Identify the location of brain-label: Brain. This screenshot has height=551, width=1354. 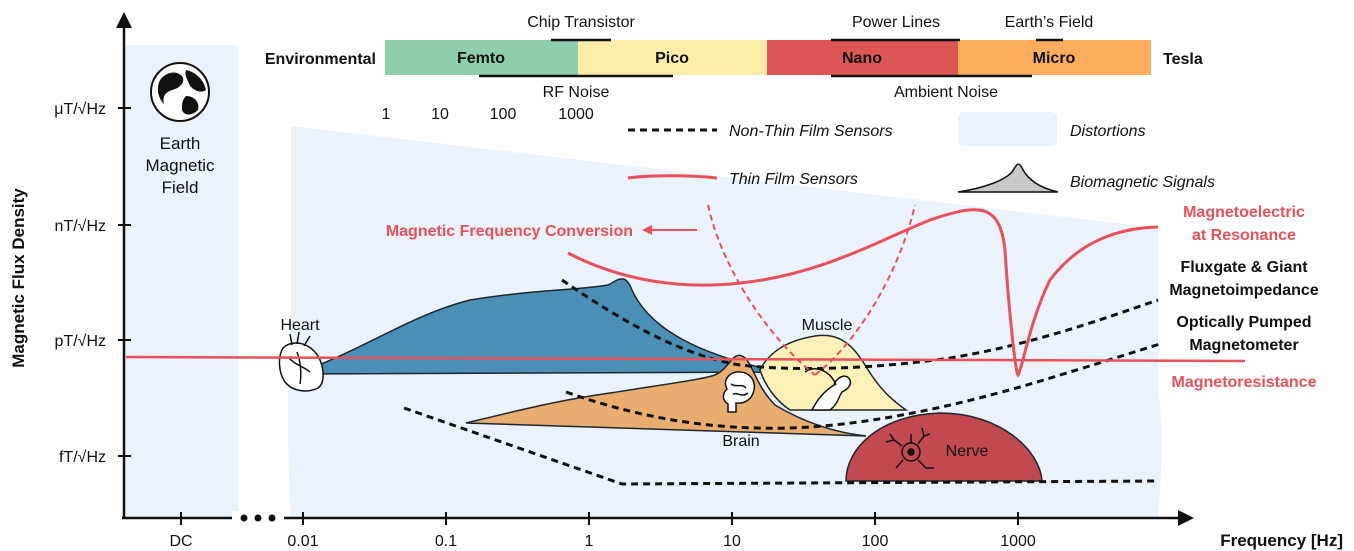
(740, 441).